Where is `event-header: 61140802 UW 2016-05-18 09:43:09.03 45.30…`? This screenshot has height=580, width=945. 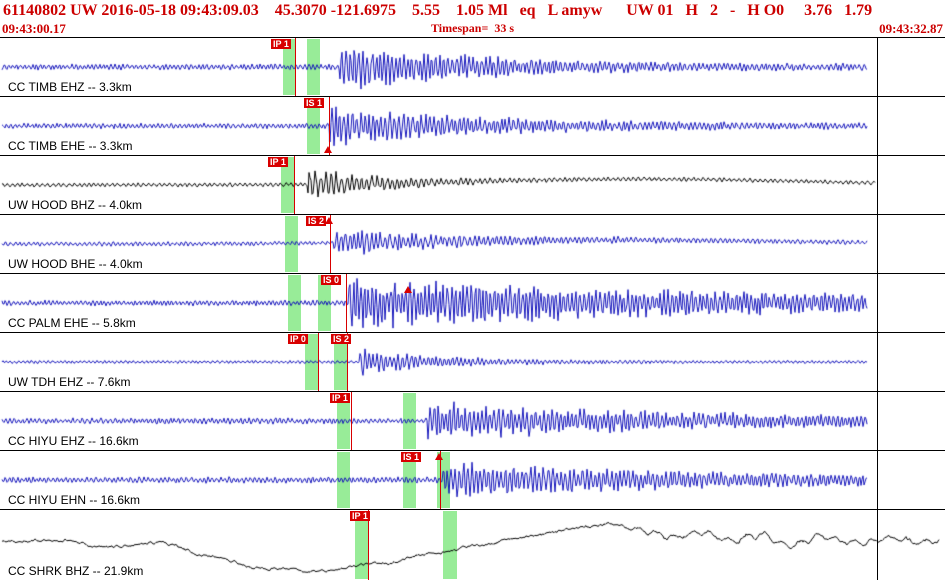
event-header: 61140802 UW 2016-05-18 09:43:09.03 45.30… is located at coordinates (472, 18).